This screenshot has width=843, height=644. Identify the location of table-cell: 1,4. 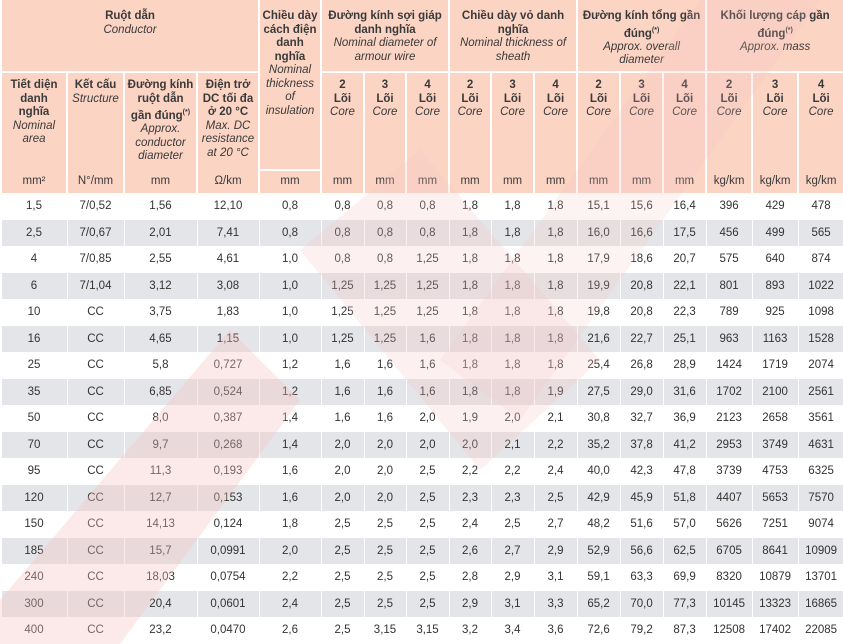
(290, 444).